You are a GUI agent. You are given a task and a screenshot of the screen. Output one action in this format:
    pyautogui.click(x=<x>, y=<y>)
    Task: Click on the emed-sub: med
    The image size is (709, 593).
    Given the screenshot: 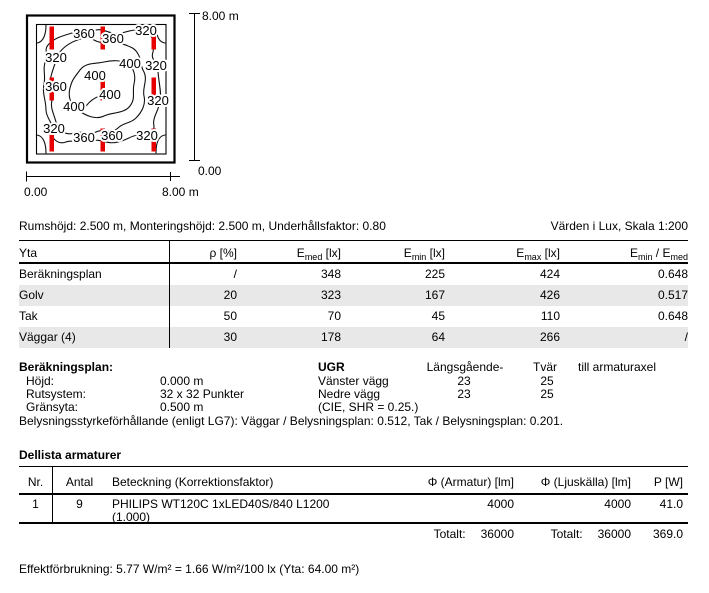 What is the action you would take?
    pyautogui.click(x=313, y=256)
    